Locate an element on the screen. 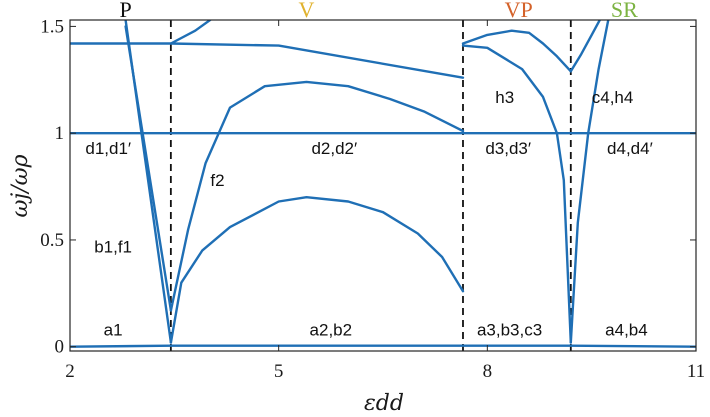 The width and height of the screenshot is (710, 417). region-label-p: P is located at coordinates (126, 11).